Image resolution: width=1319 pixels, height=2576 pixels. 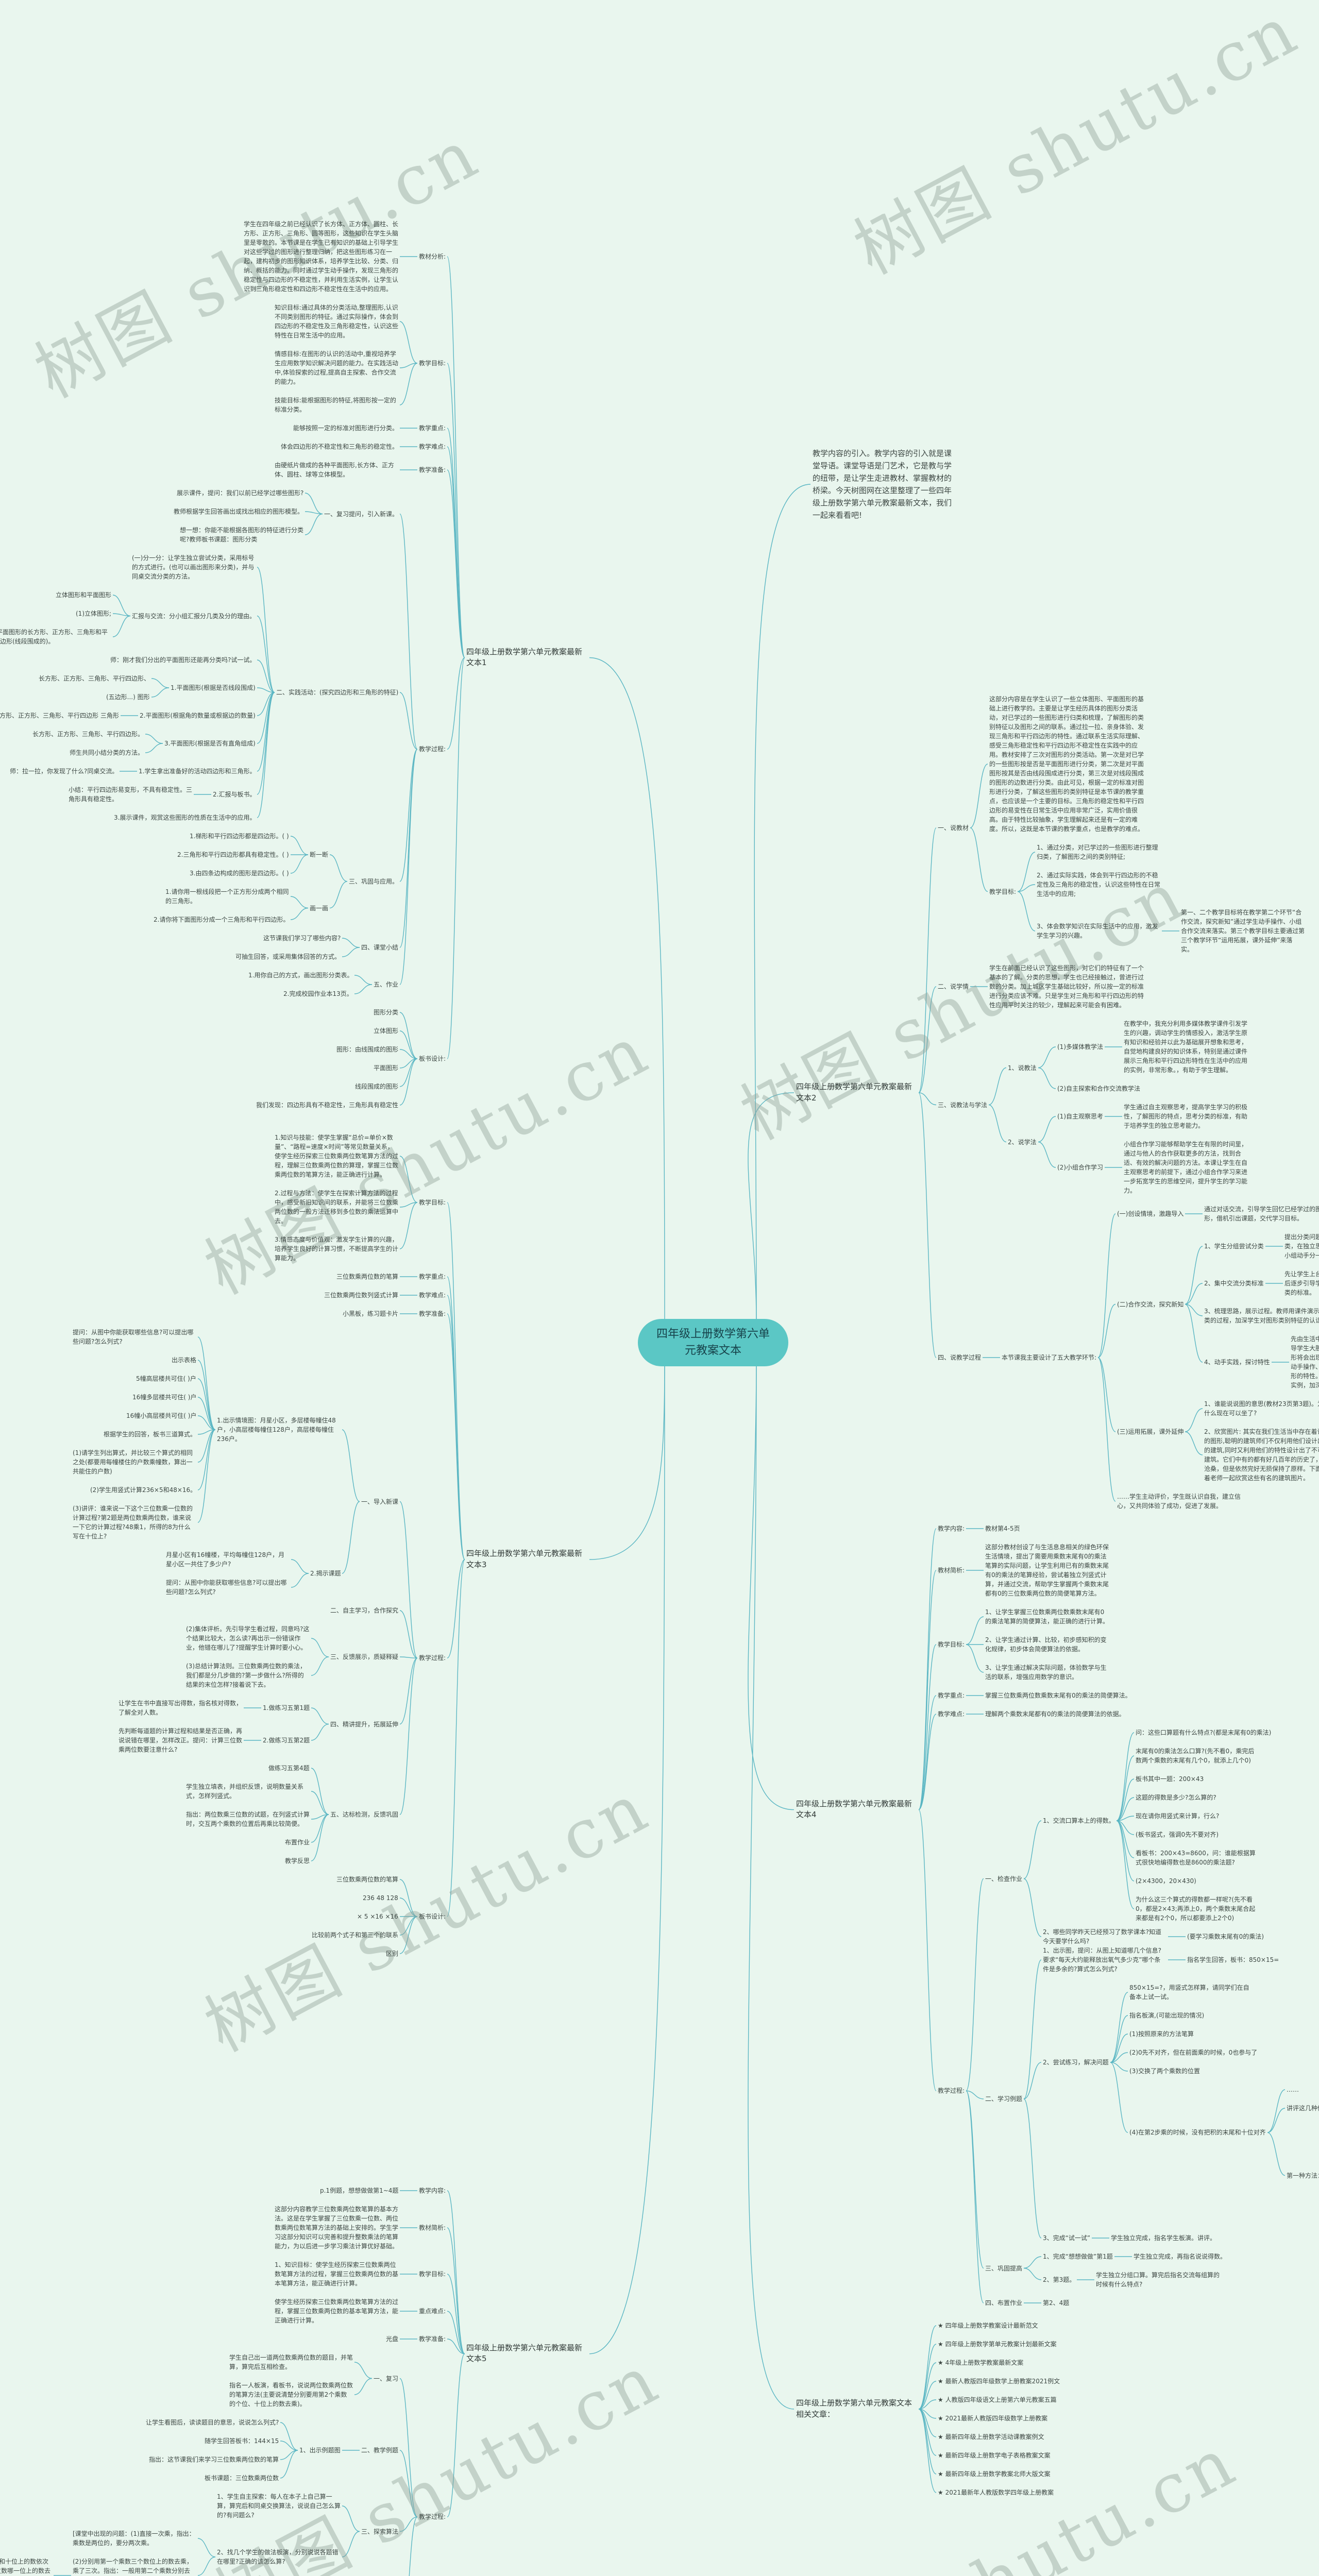 I want to click on mindmap-leaf: 随学生回答板书：144×15, so click(x=242, y=2441).